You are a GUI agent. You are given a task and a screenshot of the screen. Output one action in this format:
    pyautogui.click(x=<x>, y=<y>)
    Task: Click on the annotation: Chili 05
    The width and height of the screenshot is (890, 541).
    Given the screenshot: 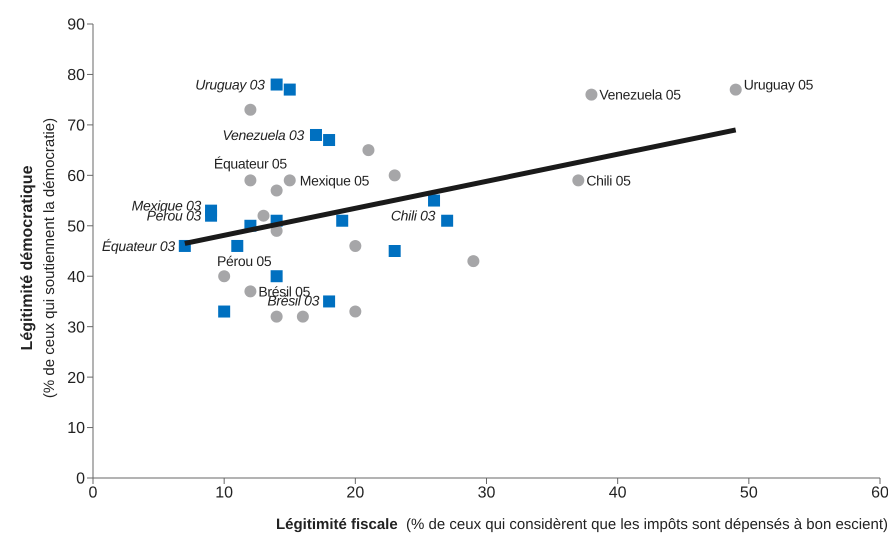 What is the action you would take?
    pyautogui.click(x=609, y=180)
    